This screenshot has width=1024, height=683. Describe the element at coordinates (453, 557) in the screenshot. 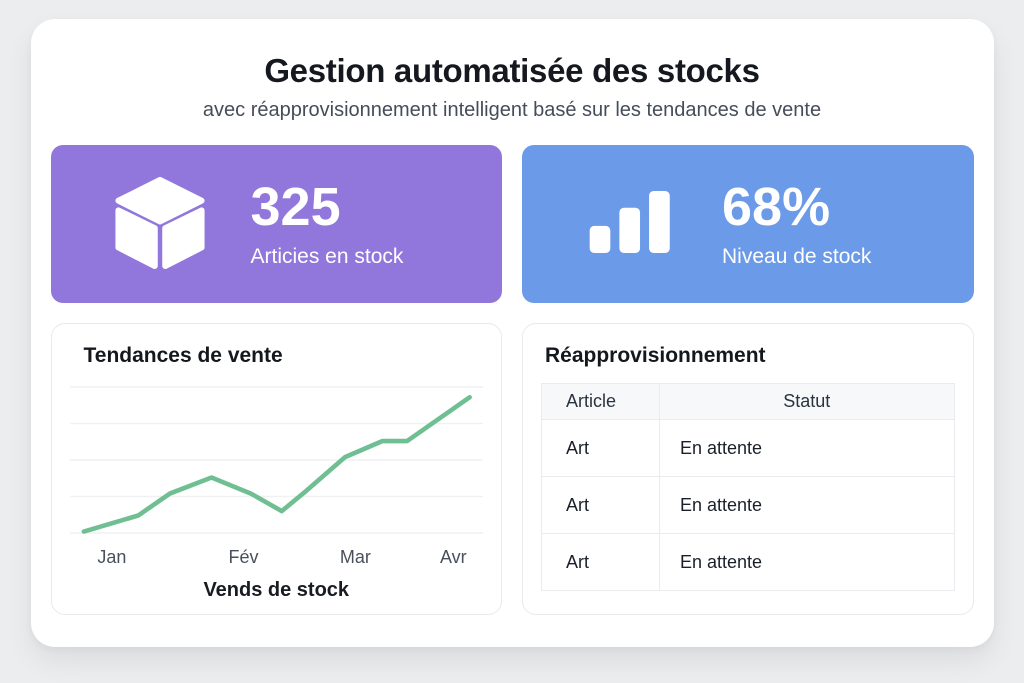

I see `x-tick-label: Avr` at that location.